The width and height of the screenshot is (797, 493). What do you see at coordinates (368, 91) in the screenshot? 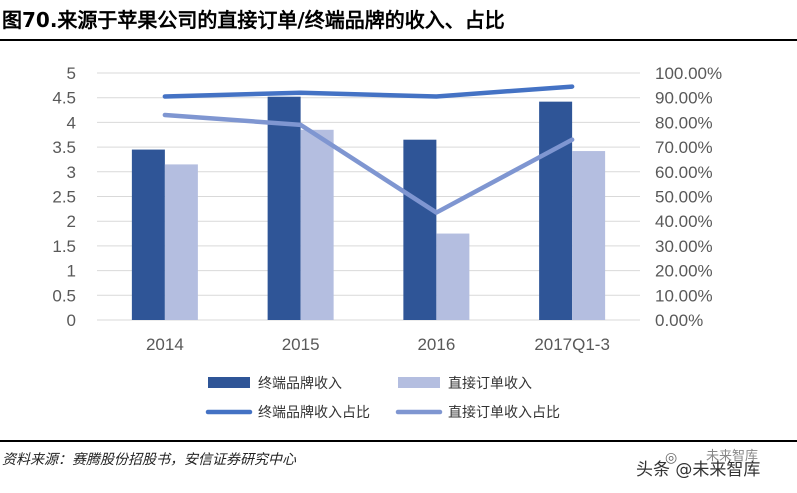
I see `line-brand-share` at bounding box center [368, 91].